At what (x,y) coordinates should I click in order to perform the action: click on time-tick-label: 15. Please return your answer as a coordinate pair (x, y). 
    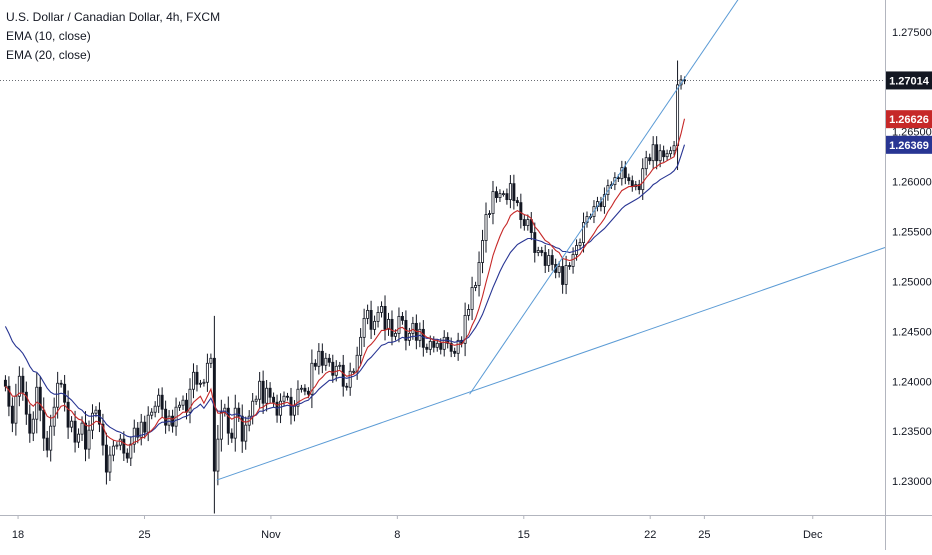
    Looking at the image, I should click on (524, 535).